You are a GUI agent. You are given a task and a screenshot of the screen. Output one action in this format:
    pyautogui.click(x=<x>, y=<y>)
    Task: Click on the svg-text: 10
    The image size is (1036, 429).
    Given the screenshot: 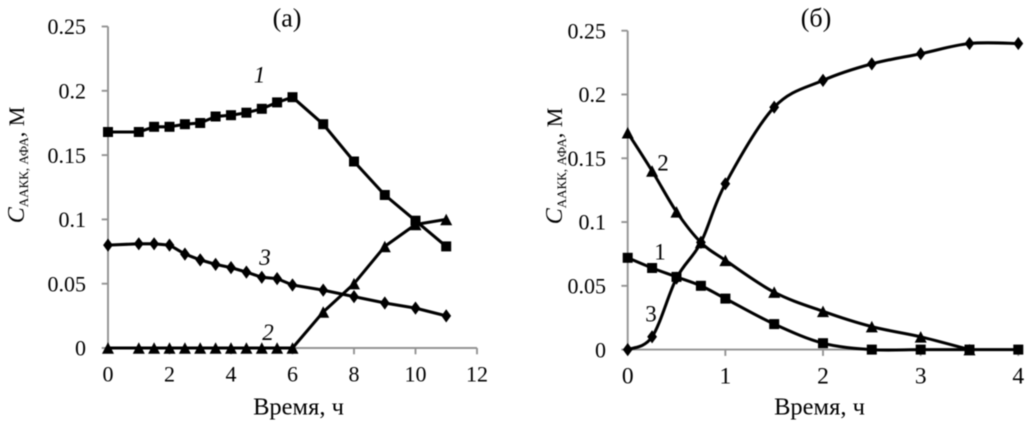 What is the action you would take?
    pyautogui.click(x=416, y=374)
    